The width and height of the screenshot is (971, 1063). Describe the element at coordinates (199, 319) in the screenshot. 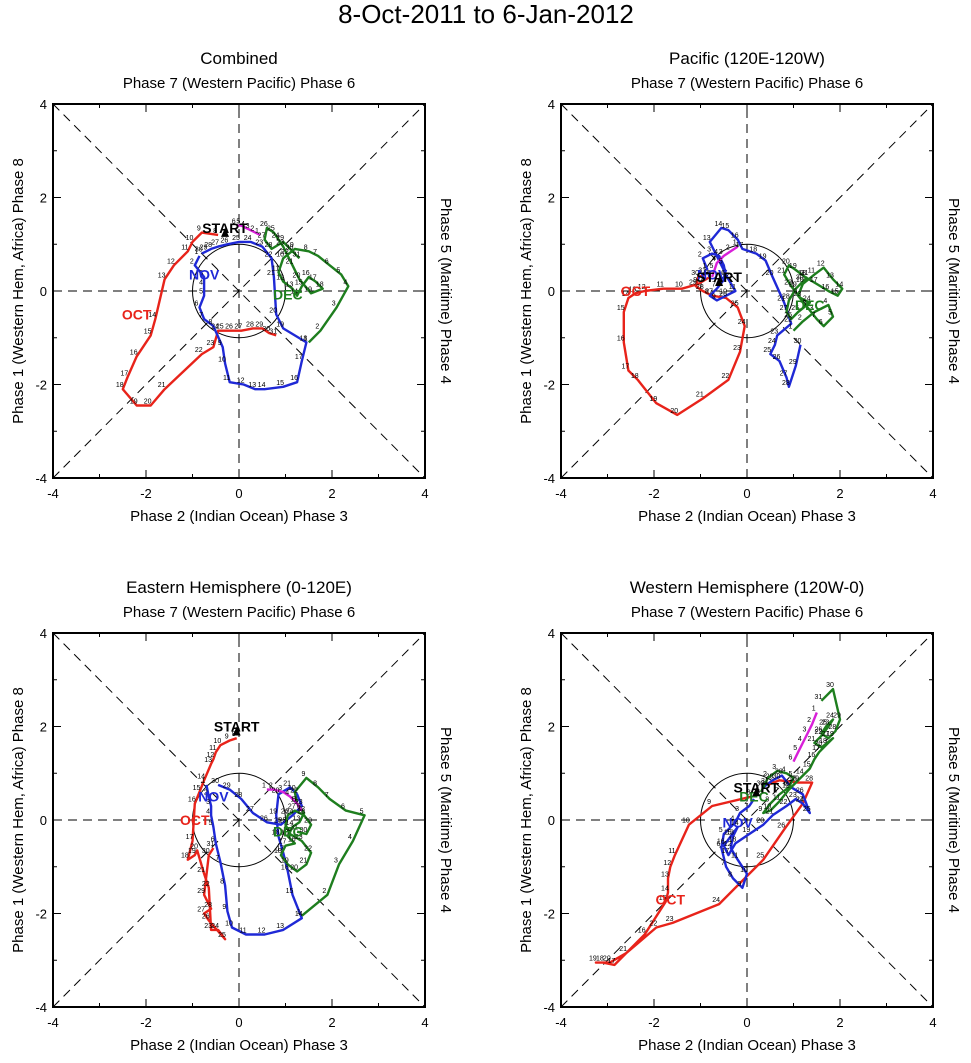

I see `series-line-oct` at that location.